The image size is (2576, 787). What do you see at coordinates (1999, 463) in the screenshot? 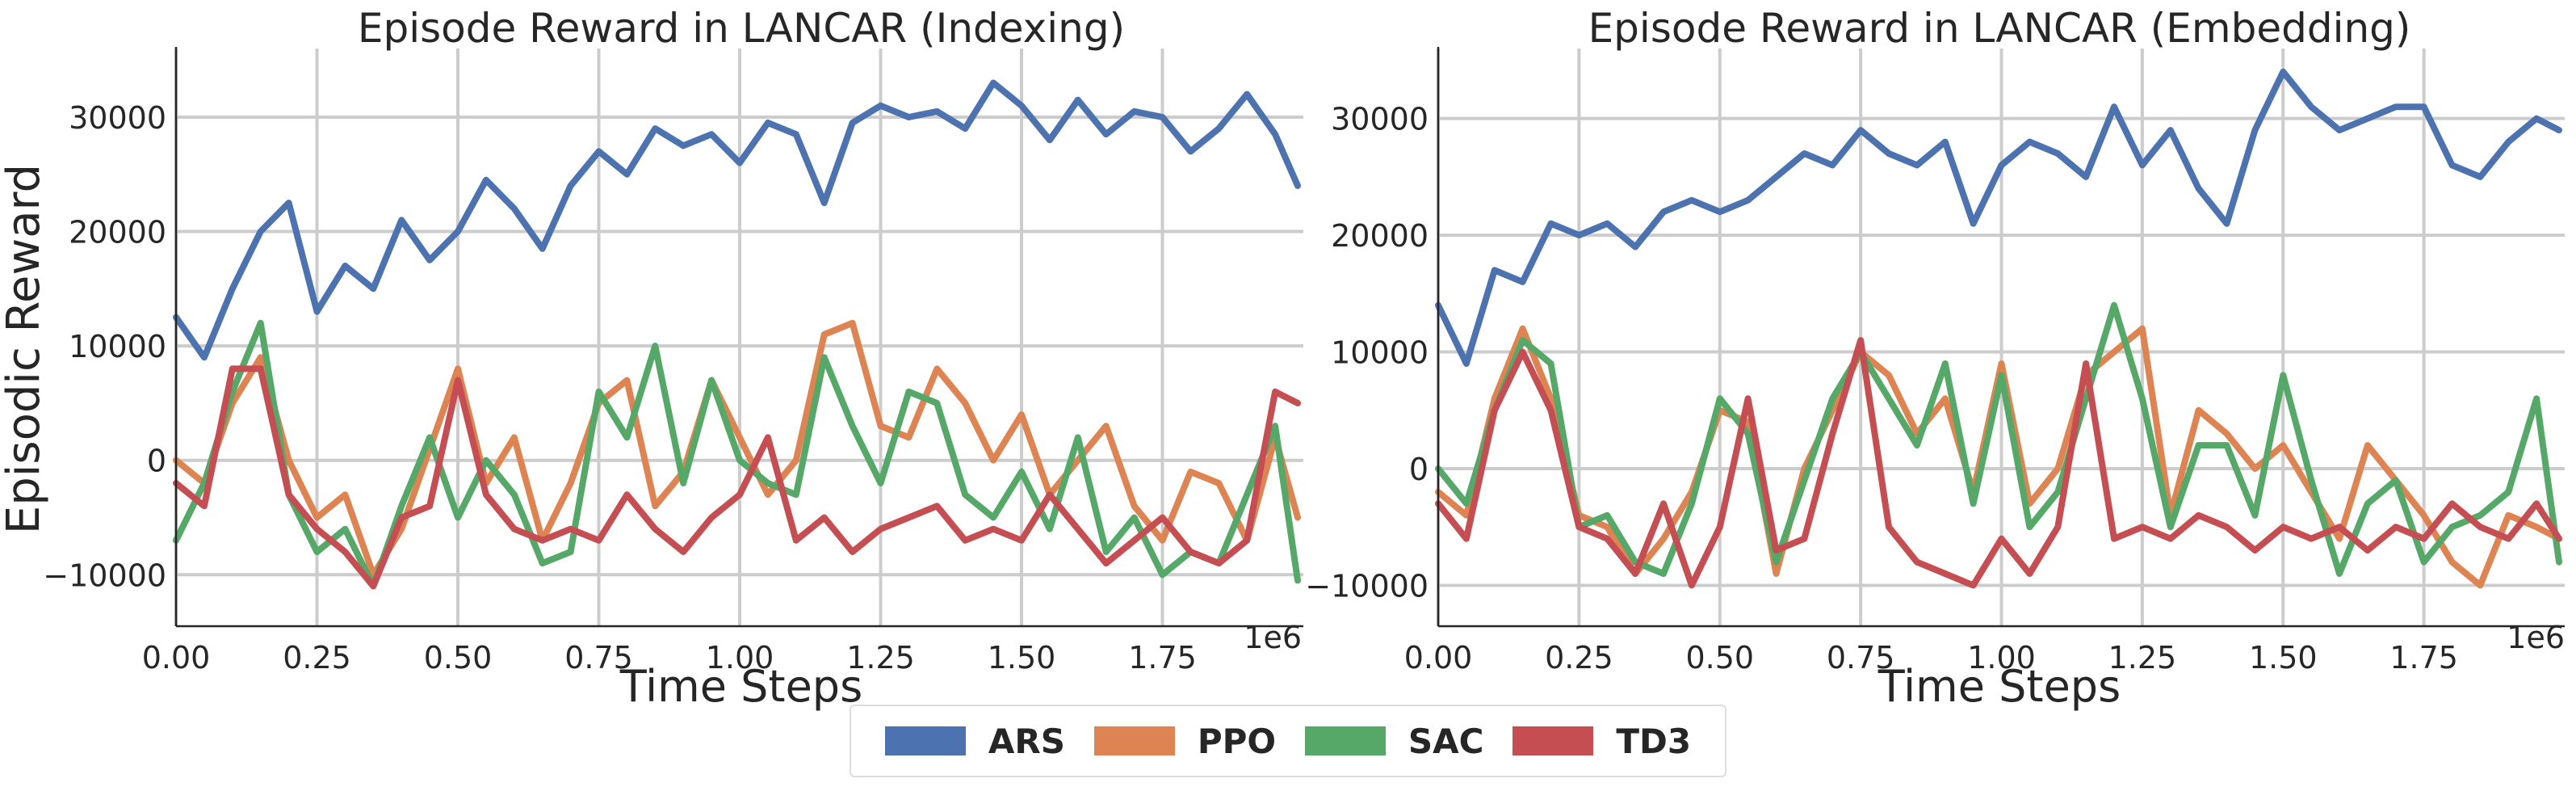
I see `right-series-line-td3` at bounding box center [1999, 463].